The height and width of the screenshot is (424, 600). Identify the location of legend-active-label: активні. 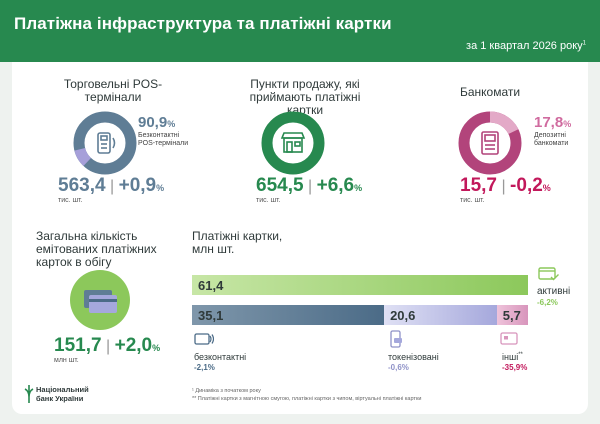
(554, 291).